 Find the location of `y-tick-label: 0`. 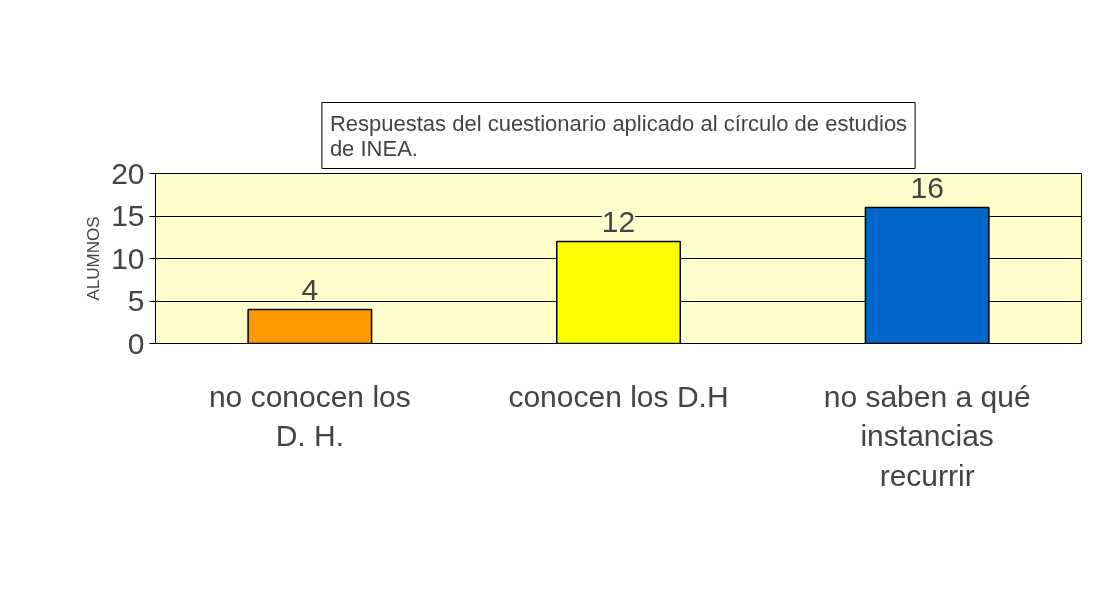

y-tick-label: 0 is located at coordinates (136, 343).